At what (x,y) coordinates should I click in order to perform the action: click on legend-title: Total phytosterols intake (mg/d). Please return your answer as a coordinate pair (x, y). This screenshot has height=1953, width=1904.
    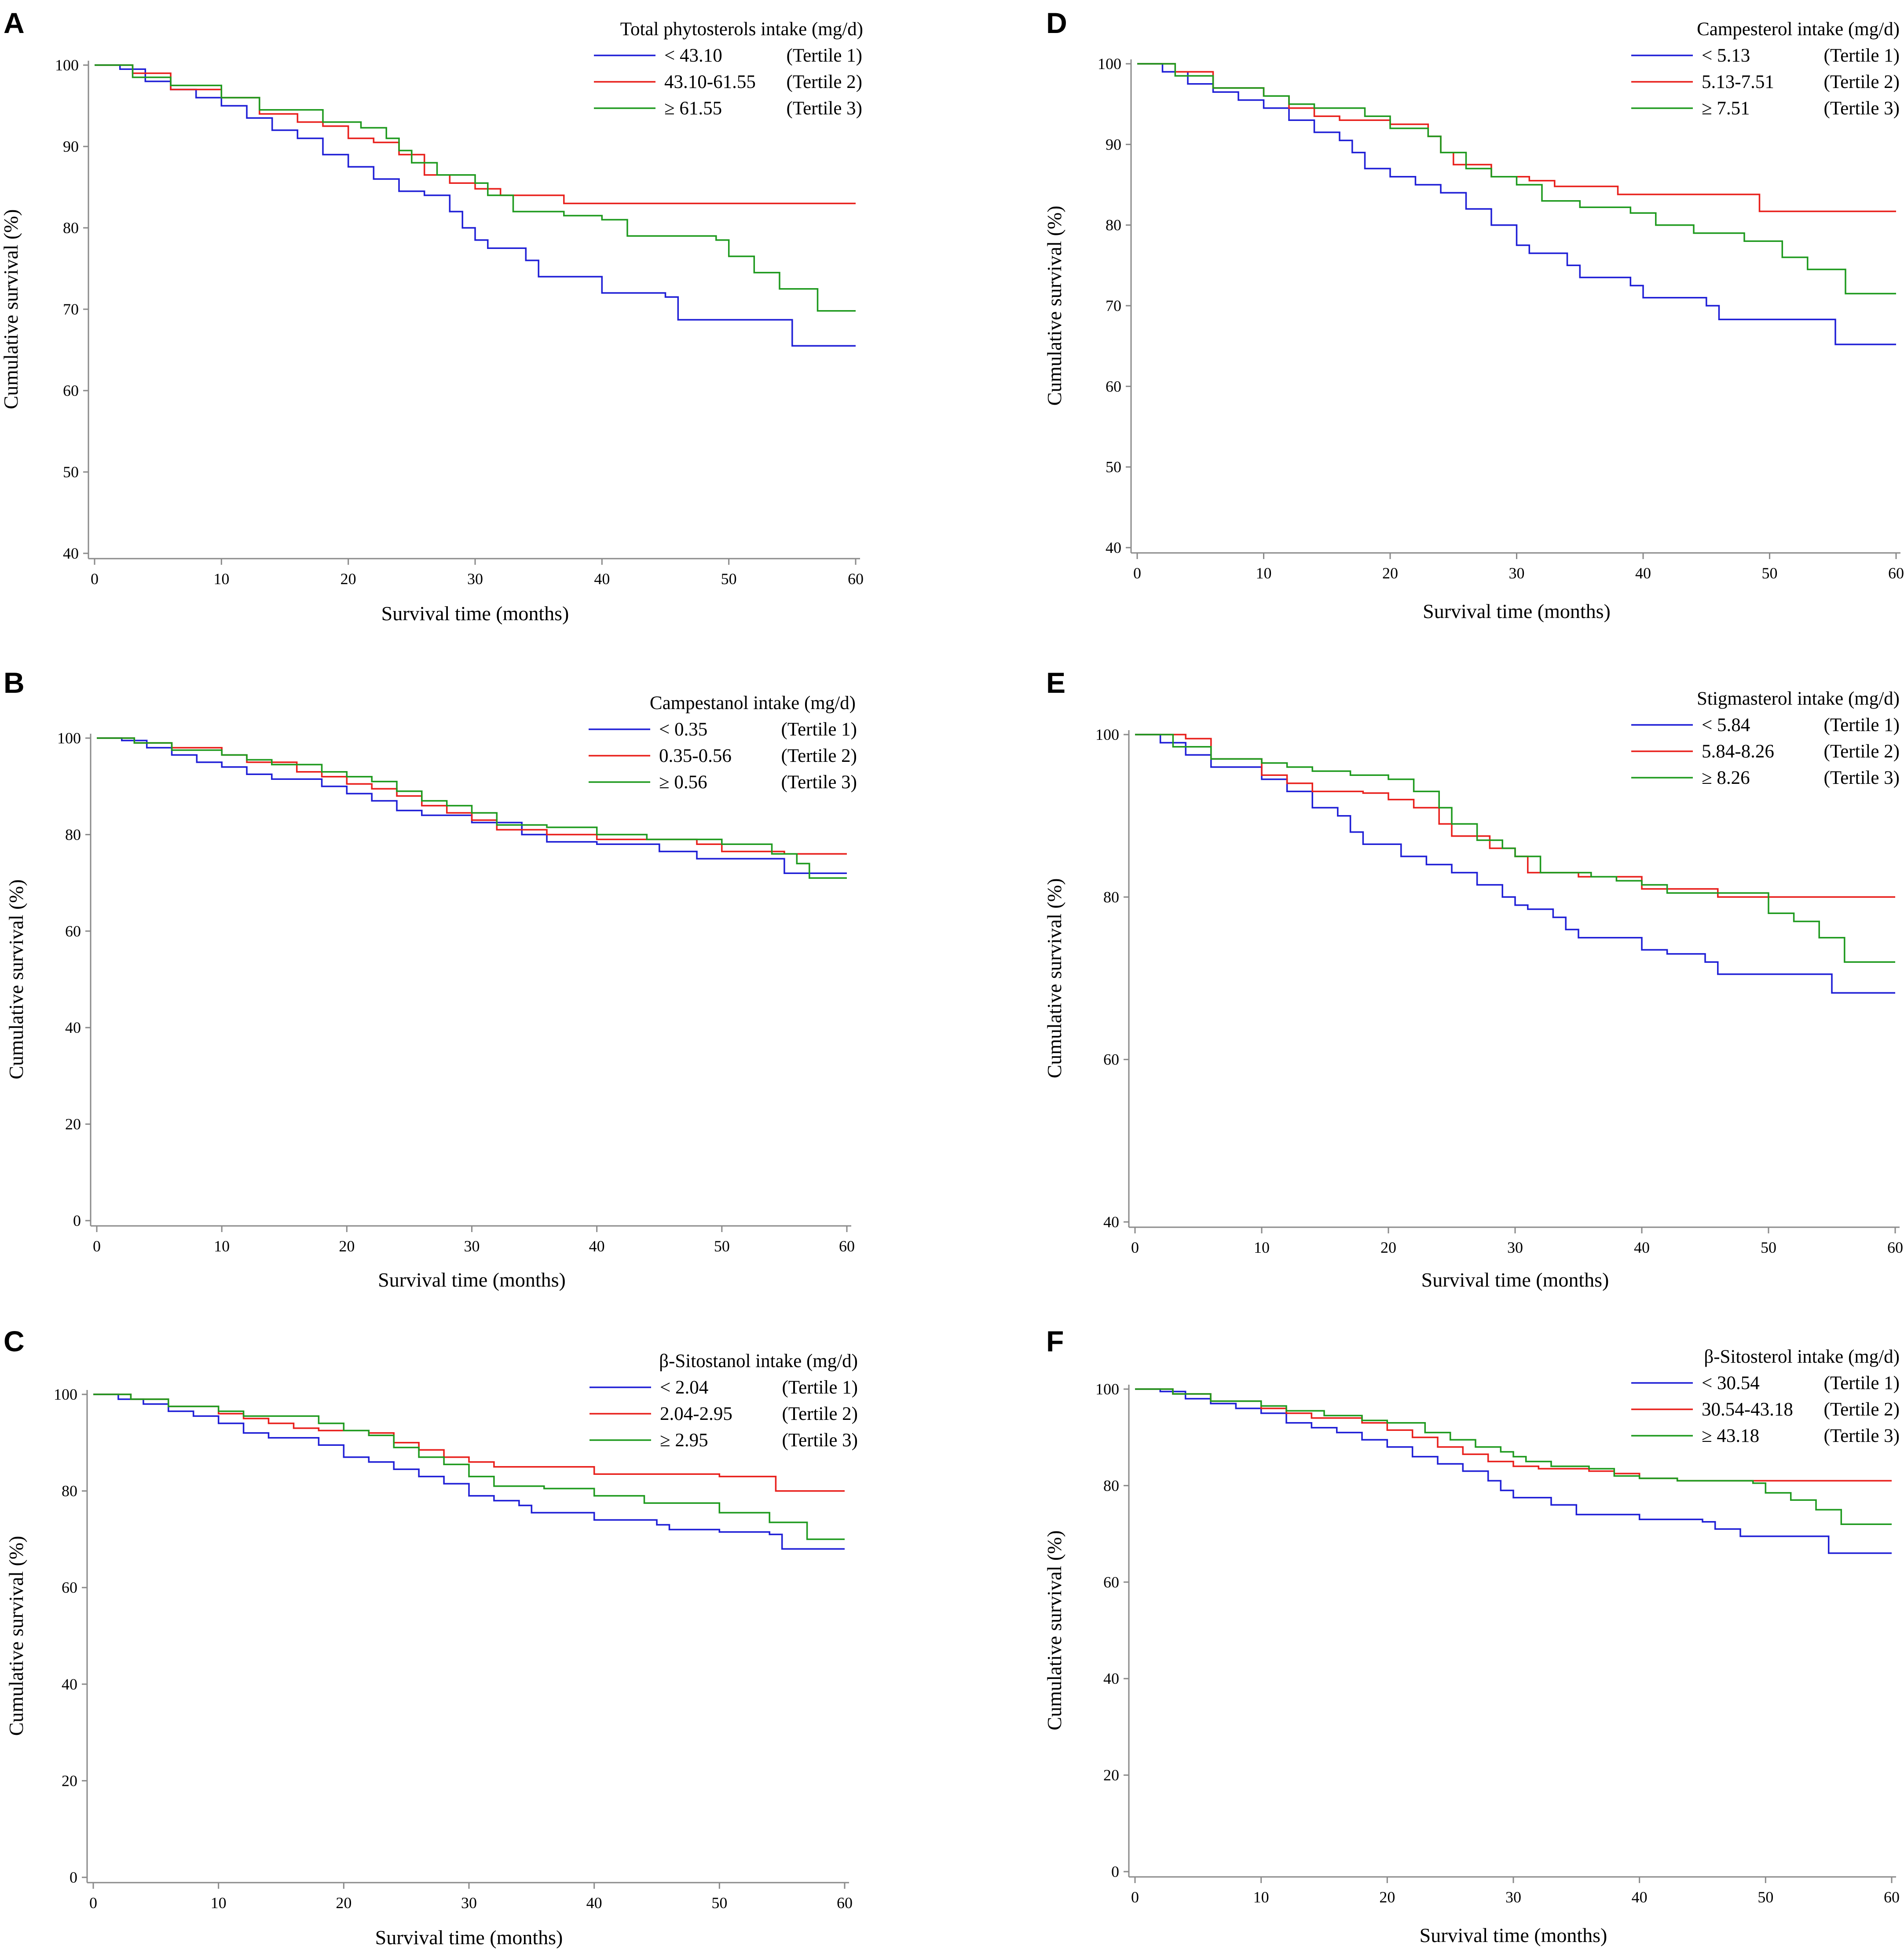
    Looking at the image, I should click on (741, 29).